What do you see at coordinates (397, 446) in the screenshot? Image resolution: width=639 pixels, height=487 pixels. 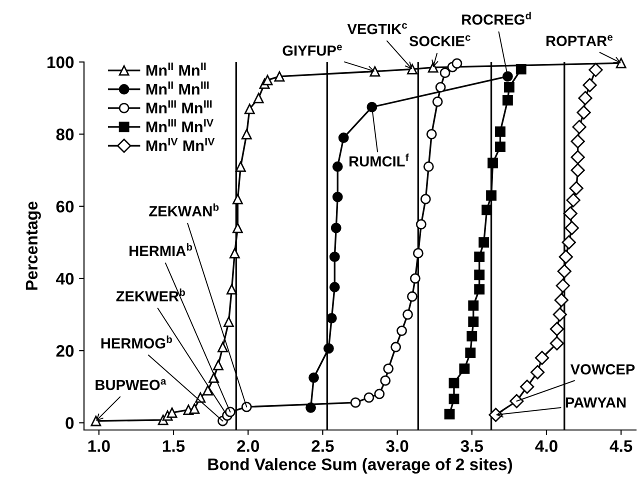 I see `x-tick-label: 3.0` at bounding box center [397, 446].